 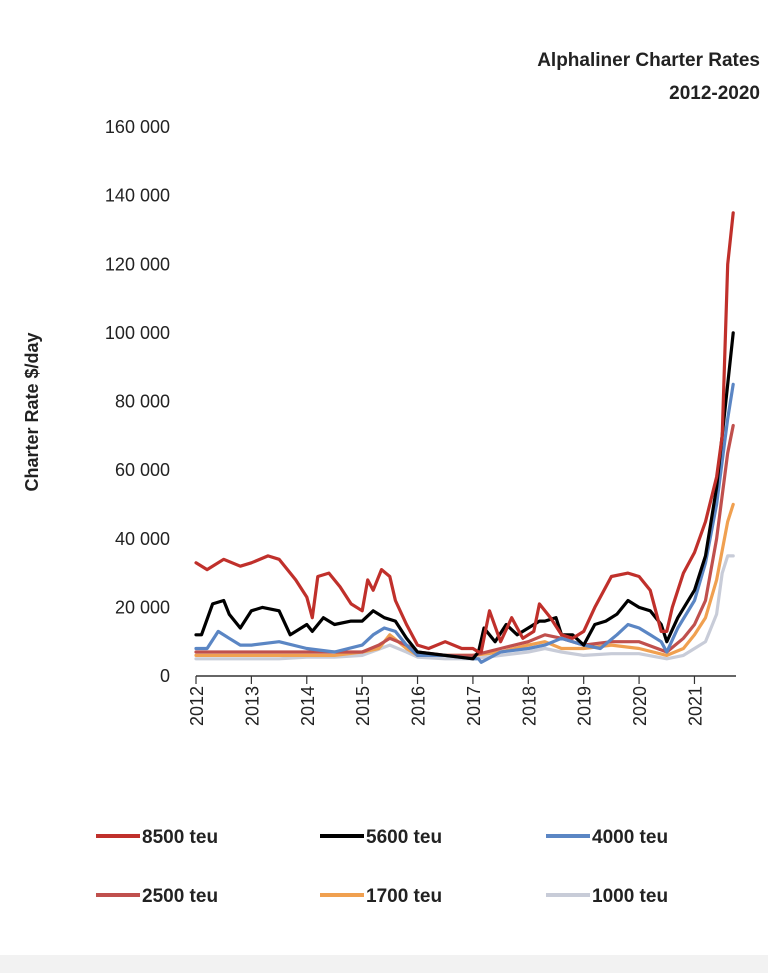 What do you see at coordinates (419, 706) in the screenshot?
I see `x-tick-label: 2016` at bounding box center [419, 706].